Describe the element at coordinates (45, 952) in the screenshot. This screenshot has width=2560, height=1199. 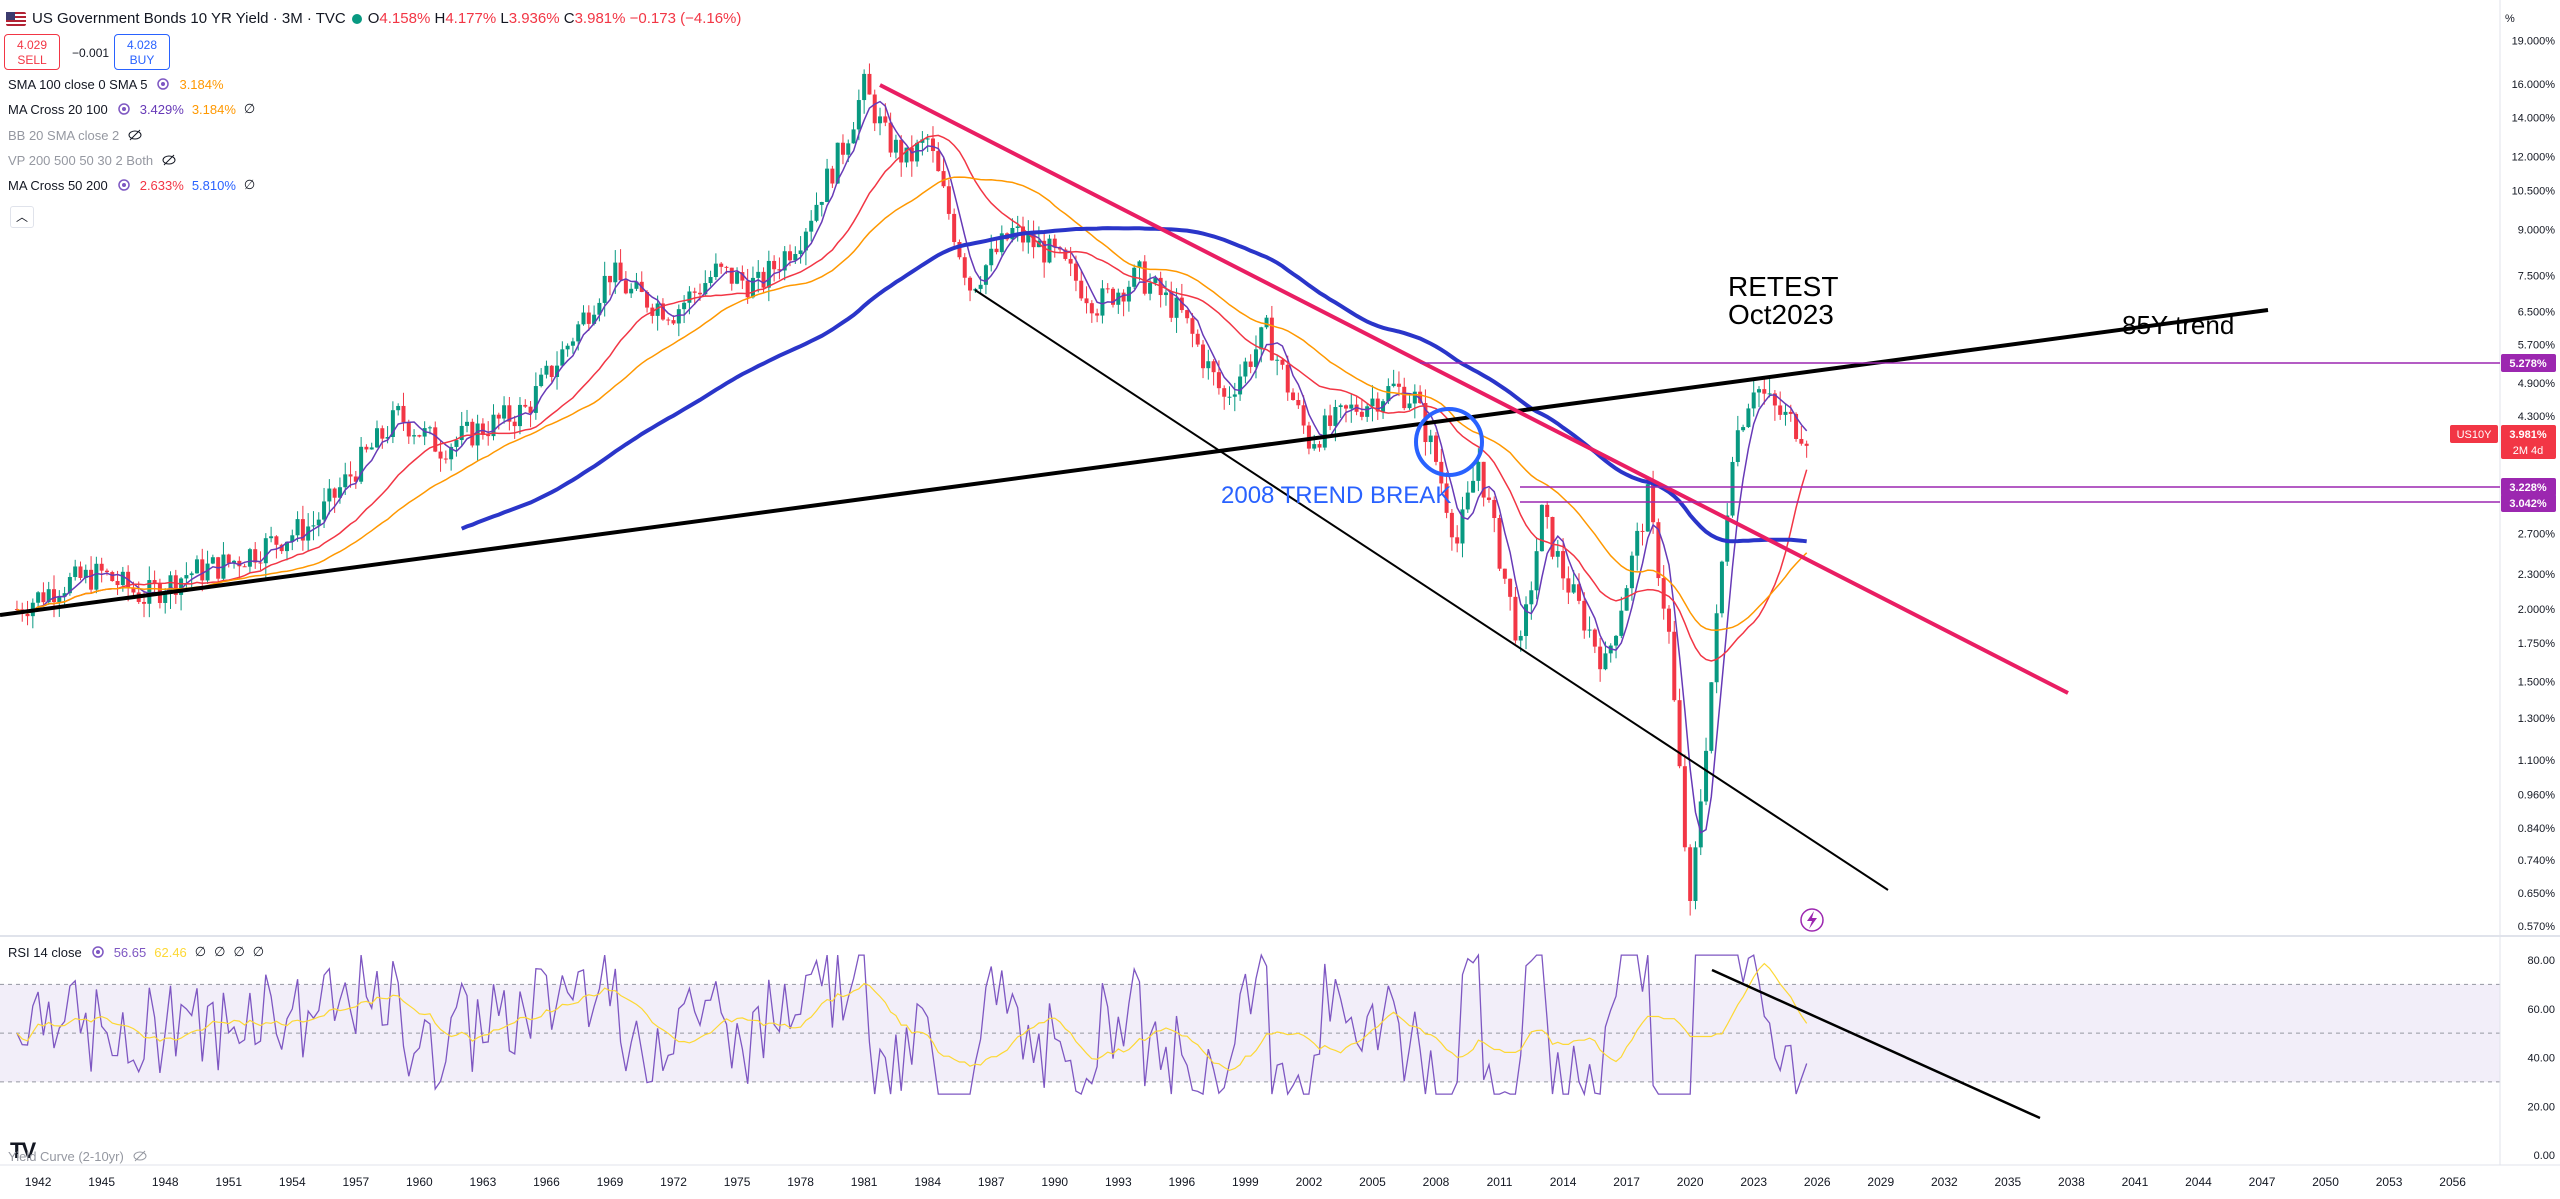
I see `rsi-legend-title: RSI 14 close` at that location.